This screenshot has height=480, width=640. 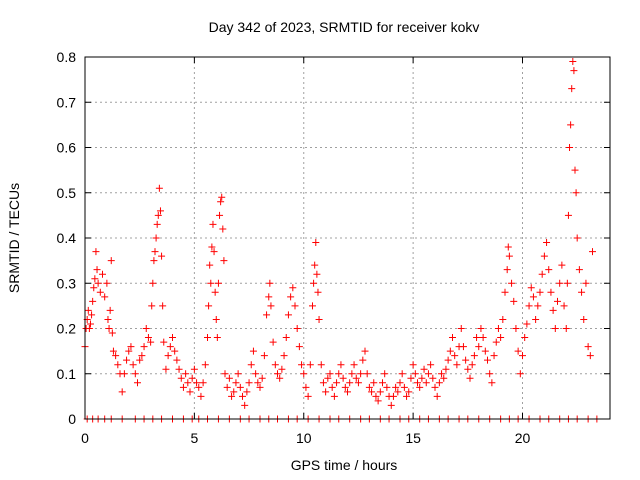 What do you see at coordinates (85, 438) in the screenshot?
I see `x-tick-label: 0` at bounding box center [85, 438].